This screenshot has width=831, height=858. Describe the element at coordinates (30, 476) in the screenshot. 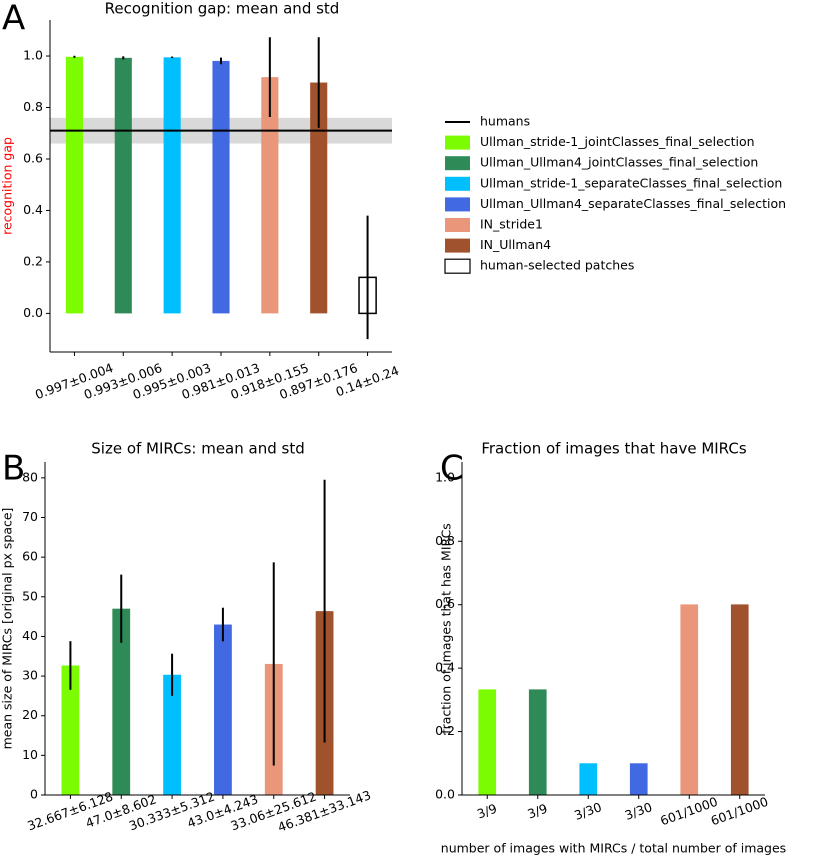

I see `y-tick-label: 80` at that location.